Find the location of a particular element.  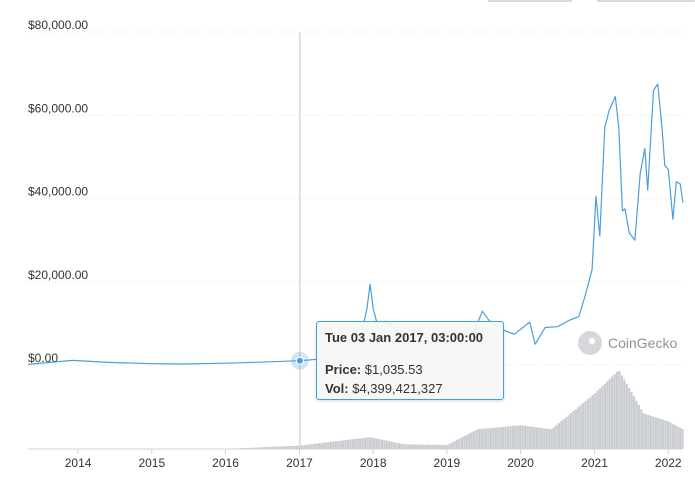

x-tick-label: 2019 is located at coordinates (447, 463).